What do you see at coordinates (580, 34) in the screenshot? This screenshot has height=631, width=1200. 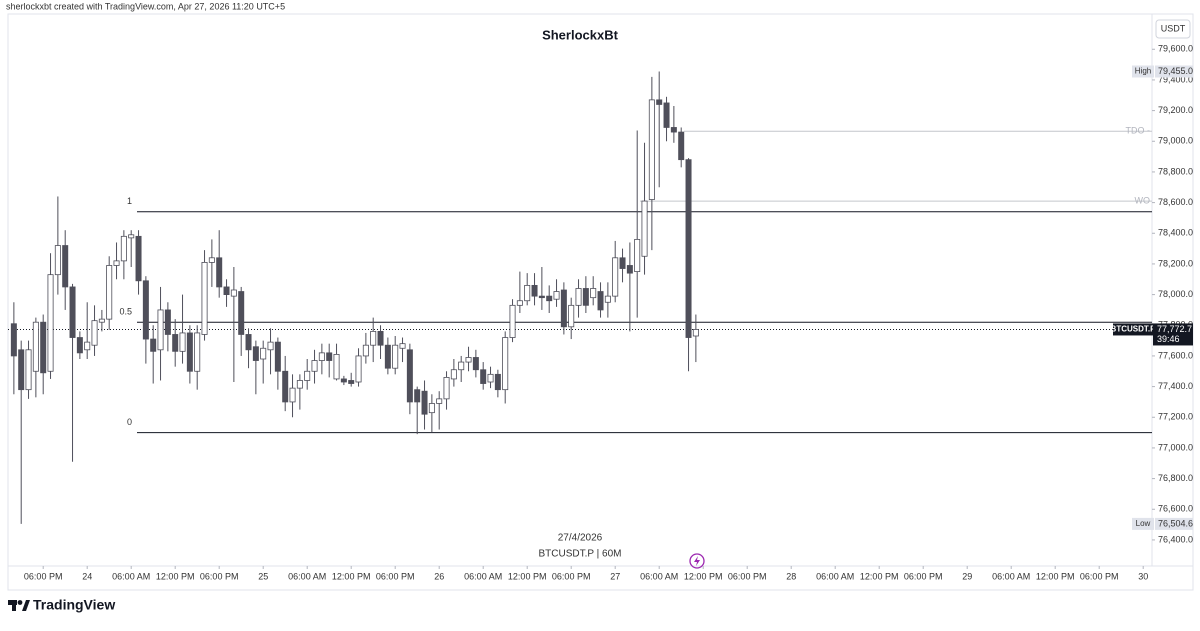 I see `chart-title: SherlockxBt` at bounding box center [580, 34].